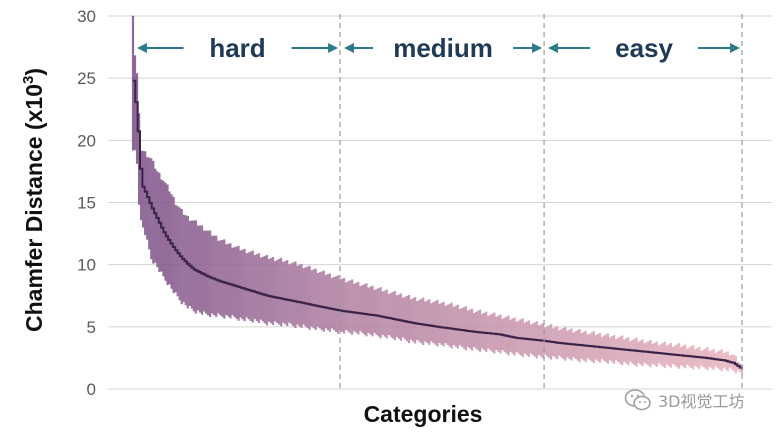 The height and width of the screenshot is (433, 783). What do you see at coordinates (443, 48) in the screenshot?
I see `region-label-medium: medium` at bounding box center [443, 48].